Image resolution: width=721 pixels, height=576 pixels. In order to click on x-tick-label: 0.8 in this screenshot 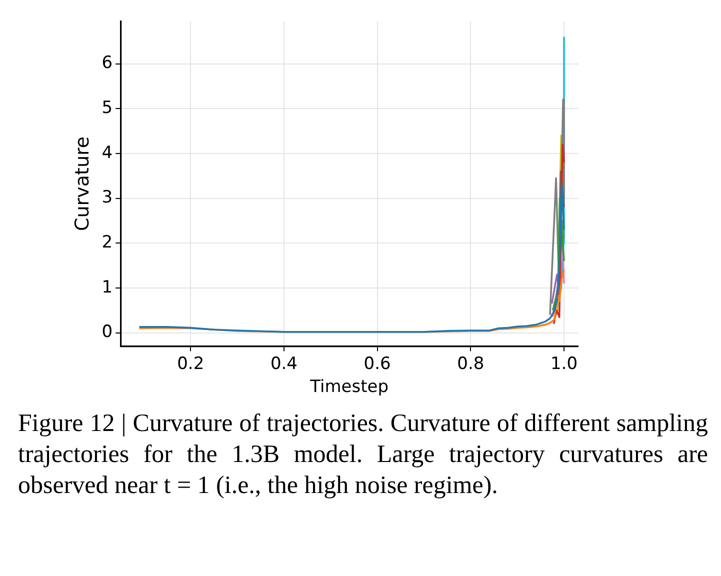, I will do `click(470, 364)`.